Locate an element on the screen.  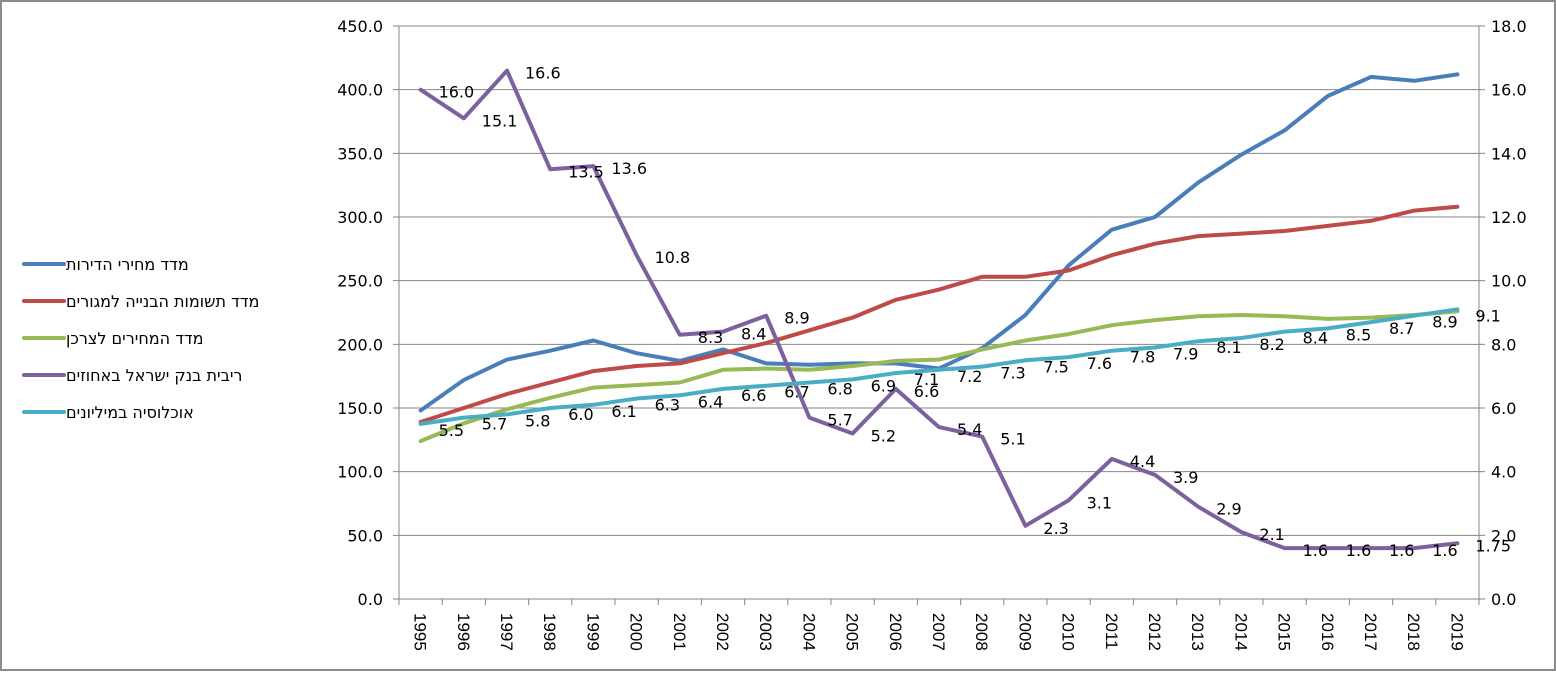
right-axis-tick-label: 4.0 is located at coordinates (1503, 472).